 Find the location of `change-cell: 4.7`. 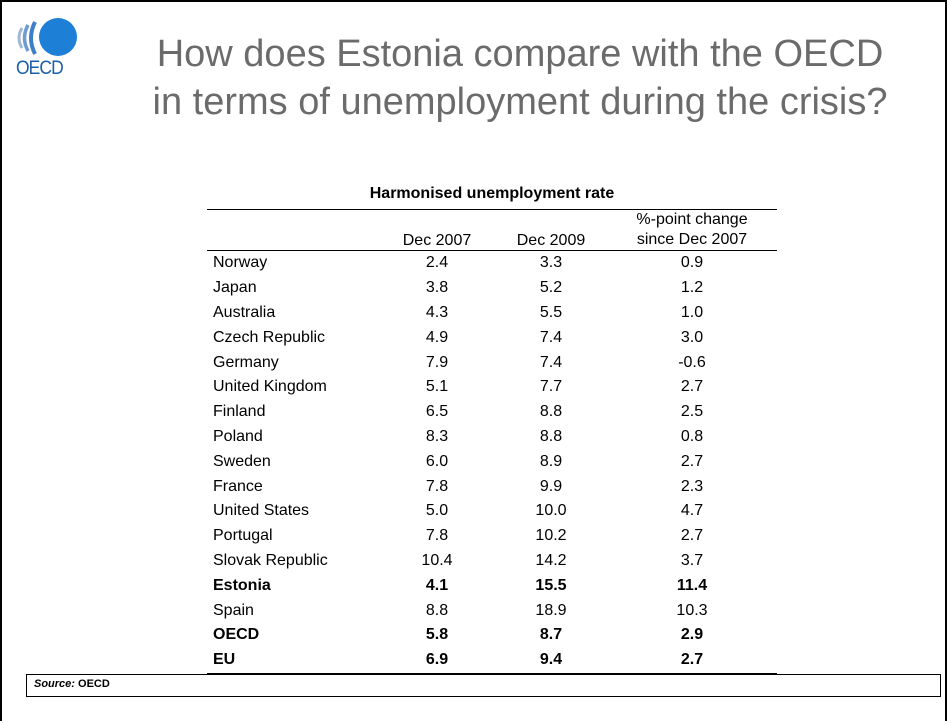

change-cell: 4.7 is located at coordinates (692, 511).